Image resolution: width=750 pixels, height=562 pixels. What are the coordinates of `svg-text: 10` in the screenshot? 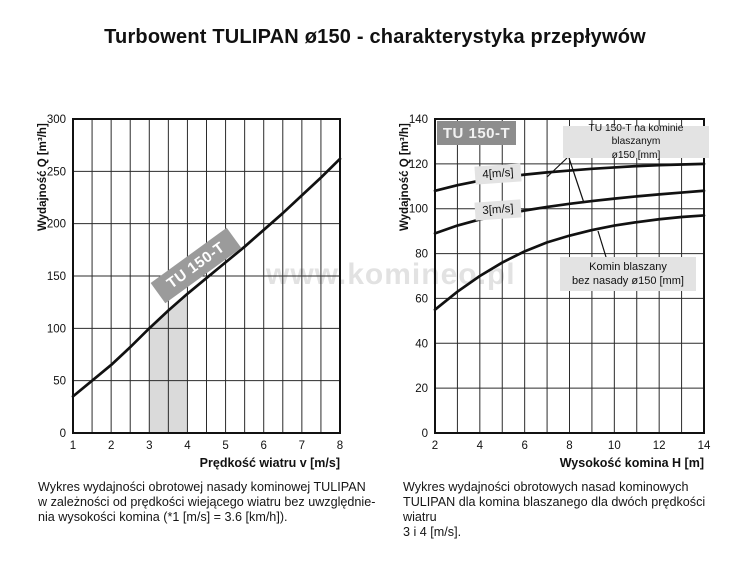 It's located at (614, 446).